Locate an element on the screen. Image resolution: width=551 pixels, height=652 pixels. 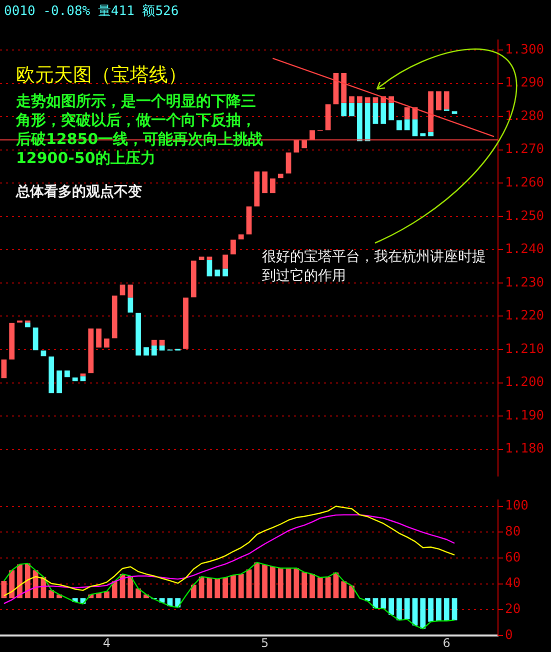
annotation: 很好的宝塔平台，我在杭州讲座时提到过它的作用 is located at coordinates (374, 267).